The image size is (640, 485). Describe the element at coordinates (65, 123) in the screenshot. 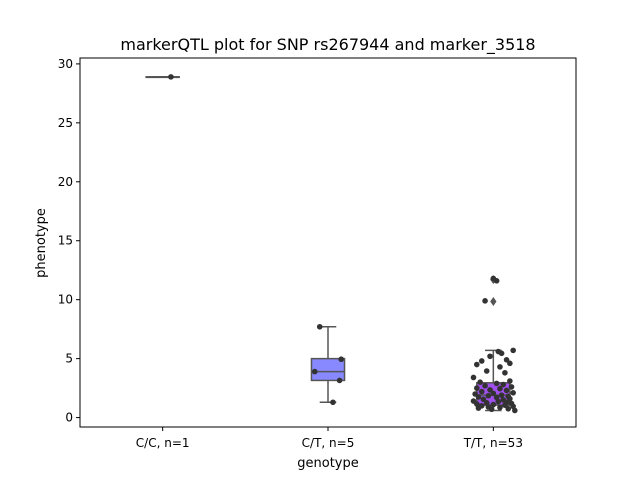

I see `y-tick-label: 25` at that location.